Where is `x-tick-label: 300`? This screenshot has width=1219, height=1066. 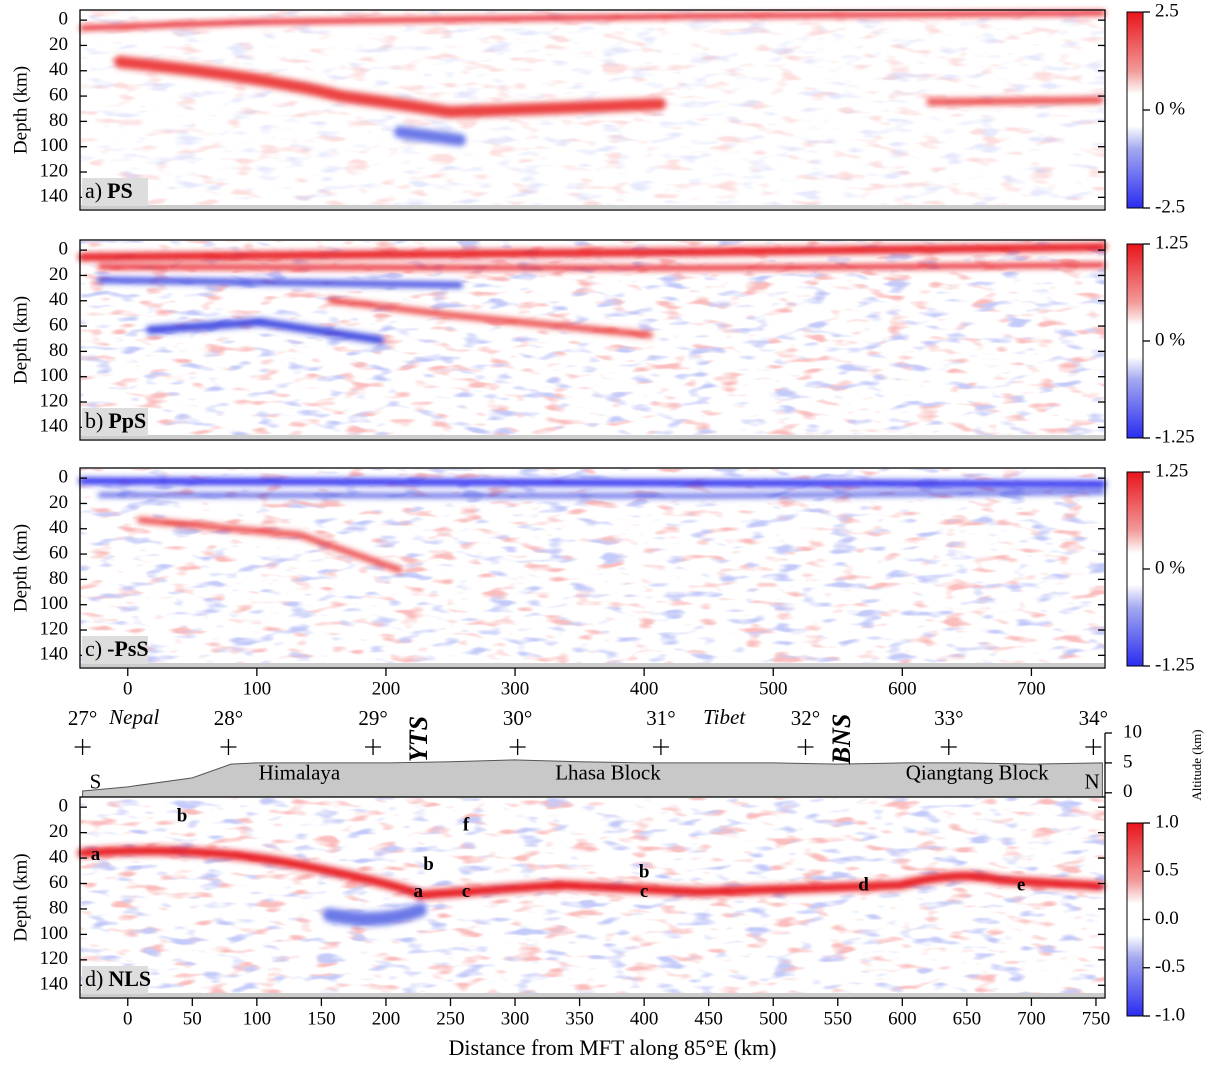 x-tick-label: 300 is located at coordinates (515, 688).